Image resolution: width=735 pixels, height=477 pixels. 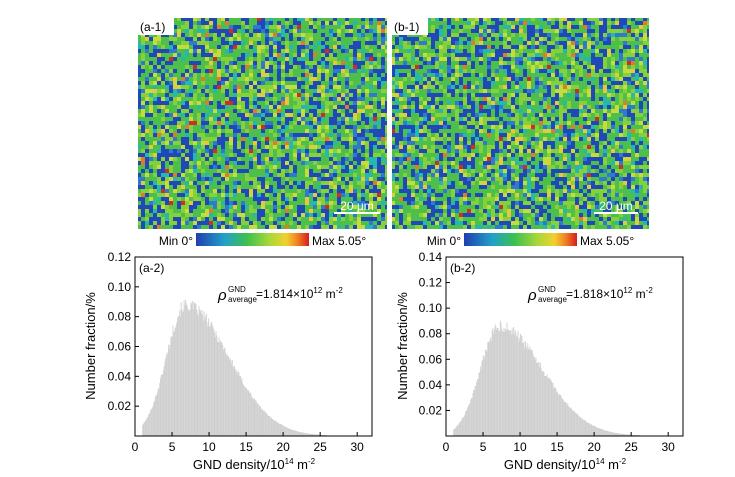 I want to click on y-tick-label: 0.02, so click(x=120, y=406).